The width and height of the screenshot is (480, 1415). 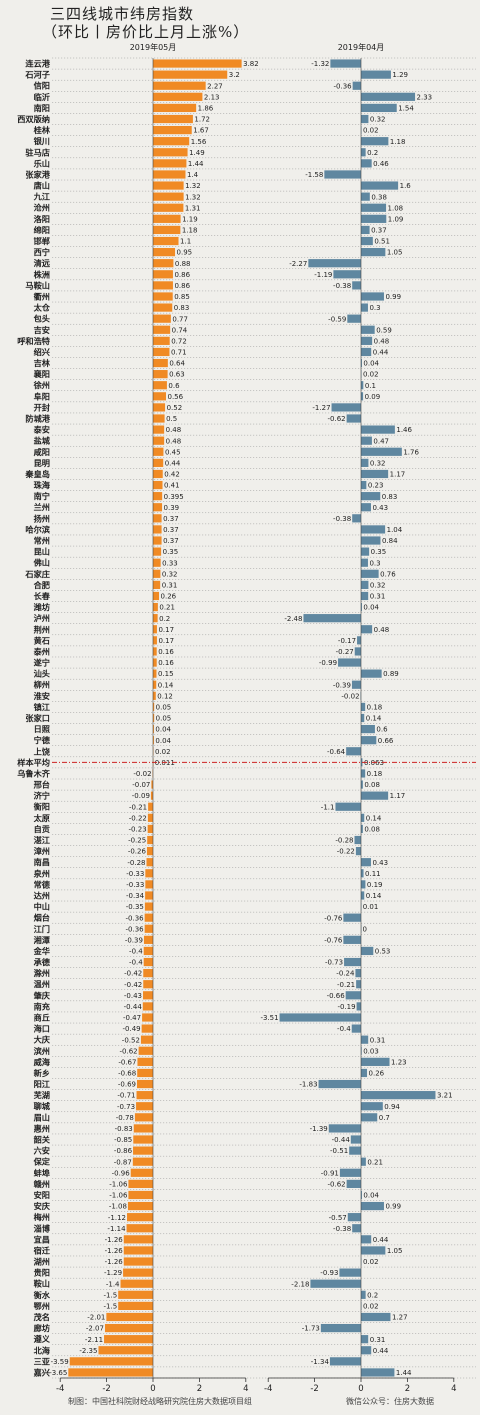 I want to click on category-label: 南昌, so click(x=42, y=862).